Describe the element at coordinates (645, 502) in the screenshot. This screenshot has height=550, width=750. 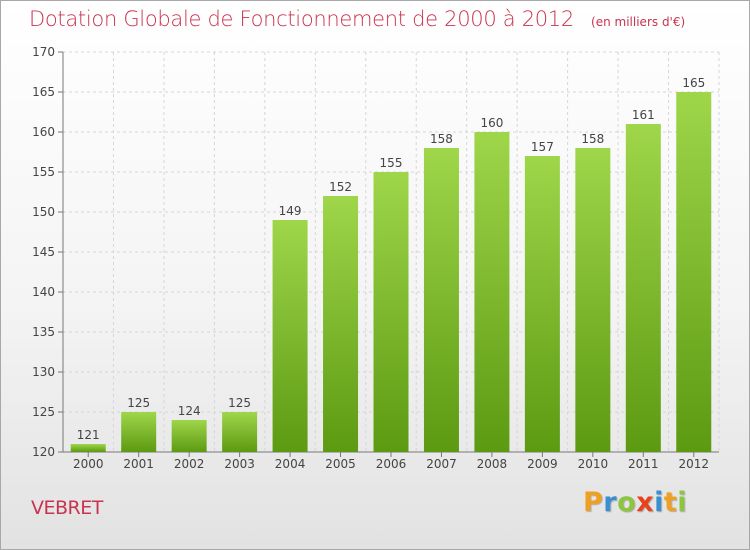
I see `logo-letter: x` at that location.